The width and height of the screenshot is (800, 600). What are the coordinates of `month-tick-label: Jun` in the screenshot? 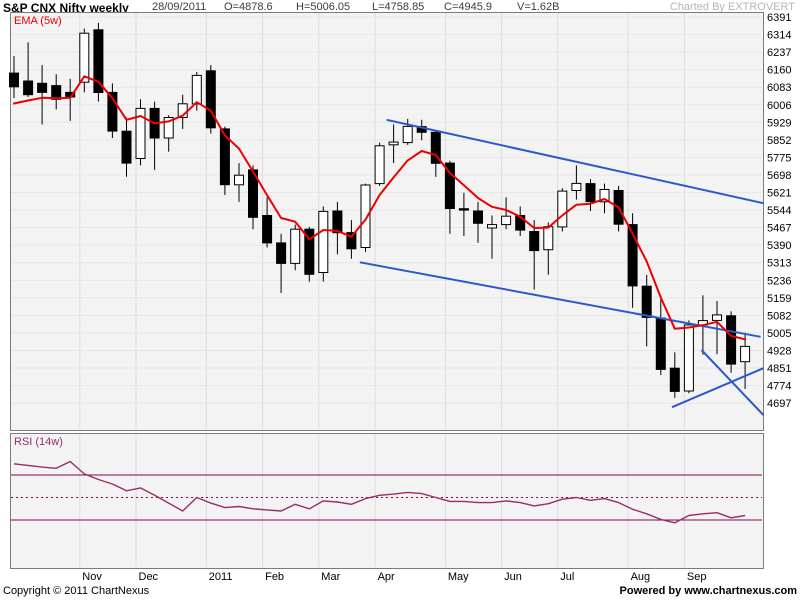 It's located at (513, 577).